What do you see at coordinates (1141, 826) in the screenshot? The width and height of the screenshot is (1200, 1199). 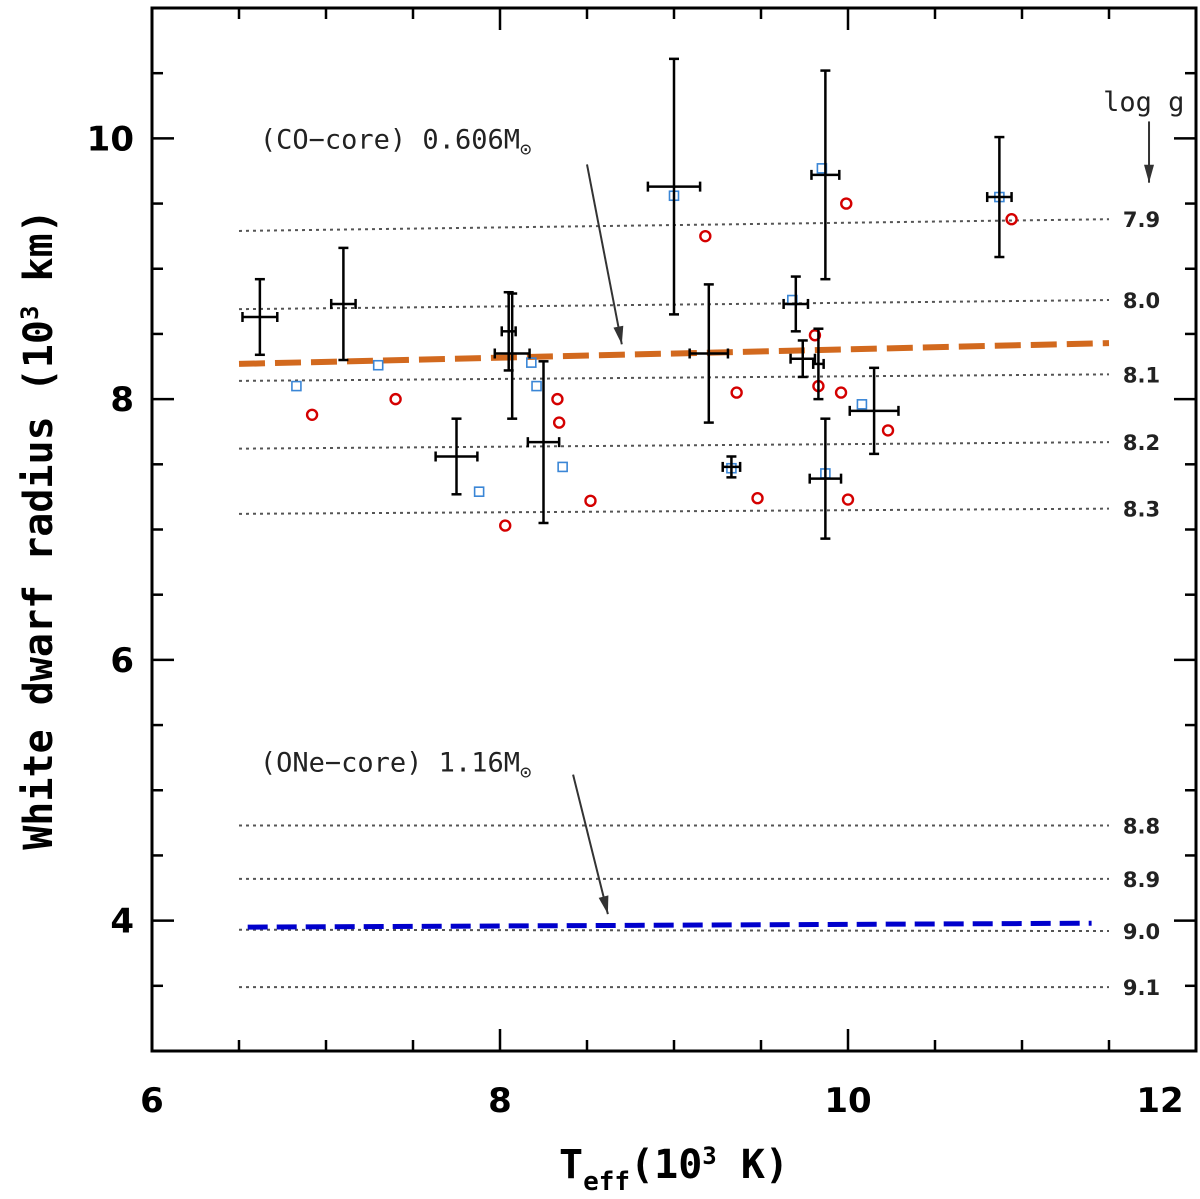 I see `logg-label: 8.8` at bounding box center [1141, 826].